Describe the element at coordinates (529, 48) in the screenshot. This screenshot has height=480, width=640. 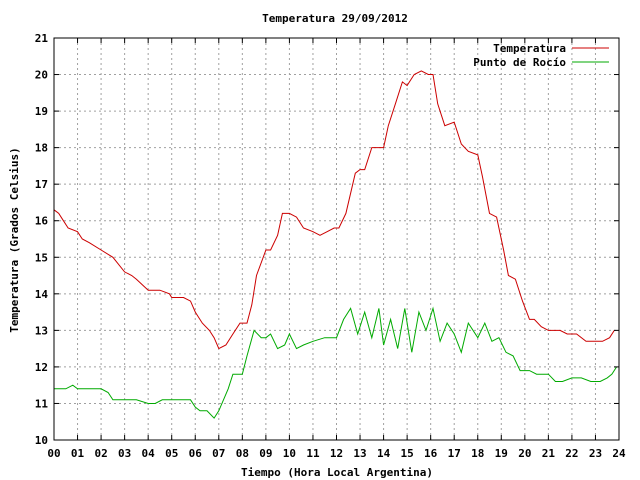
I see `legend-label: Temperatura` at that location.